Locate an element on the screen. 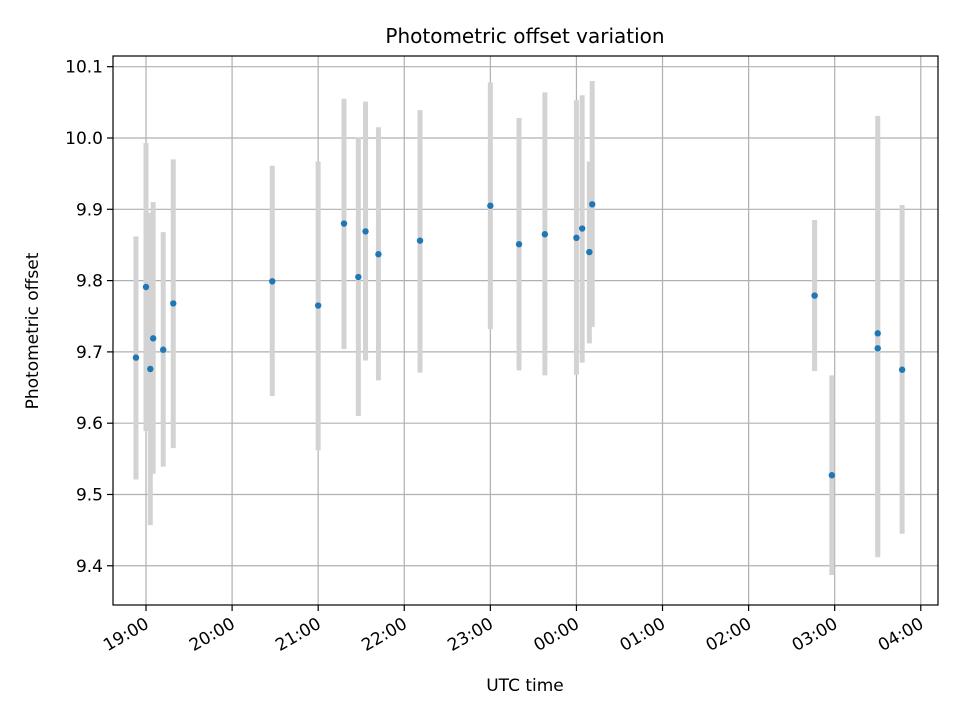 This screenshot has width=960, height=720. y-tick-label: 9.6 is located at coordinates (89, 424).